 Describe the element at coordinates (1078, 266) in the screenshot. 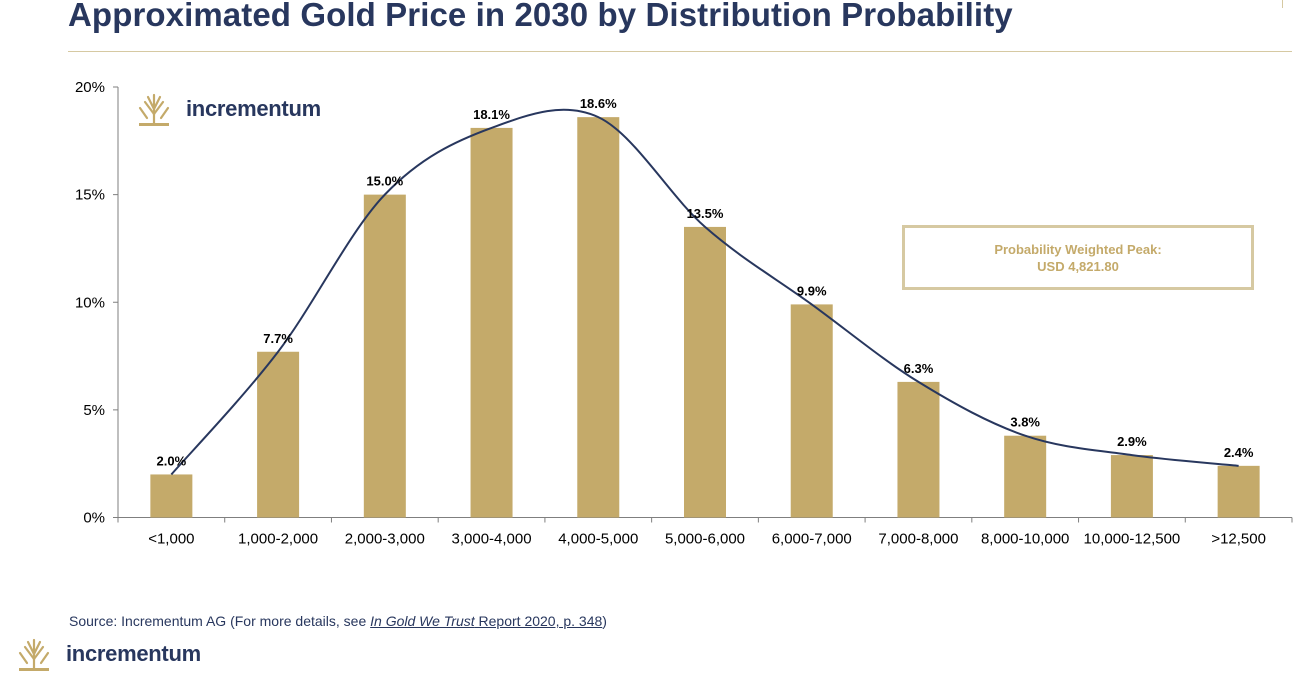

I see `annotation-line2: USD 4,821.80` at that location.